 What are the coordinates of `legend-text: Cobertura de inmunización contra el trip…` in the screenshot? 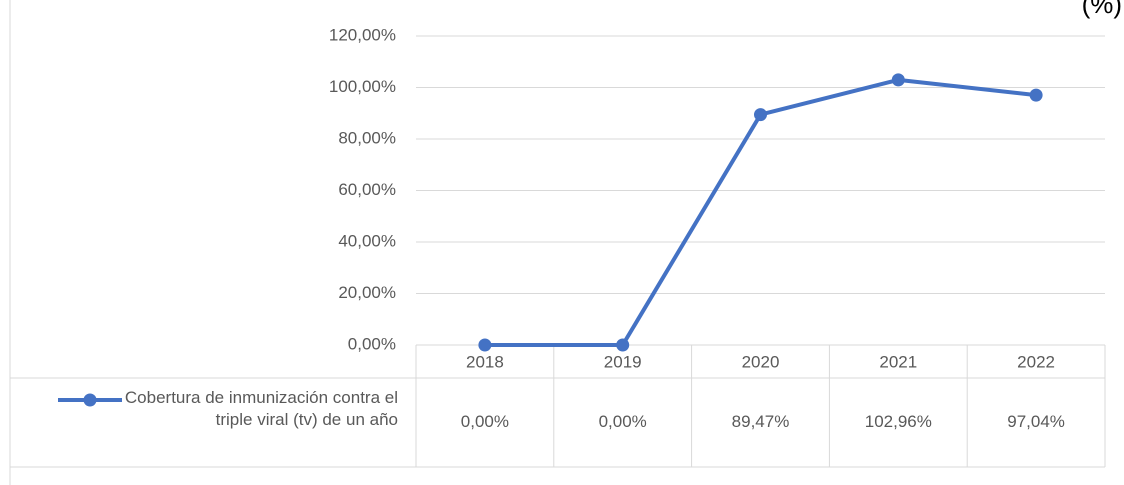 It's located at (261, 408).